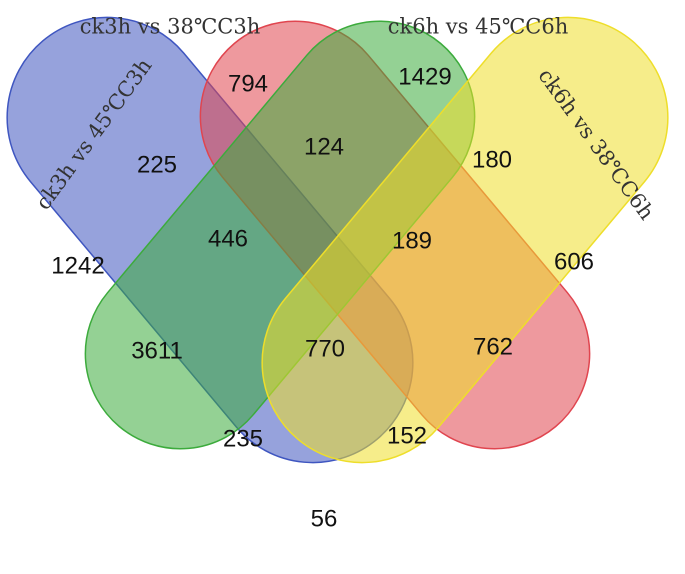 The width and height of the screenshot is (685, 574). What do you see at coordinates (325, 348) in the screenshot?
I see `region-count-abcd: 770` at bounding box center [325, 348].